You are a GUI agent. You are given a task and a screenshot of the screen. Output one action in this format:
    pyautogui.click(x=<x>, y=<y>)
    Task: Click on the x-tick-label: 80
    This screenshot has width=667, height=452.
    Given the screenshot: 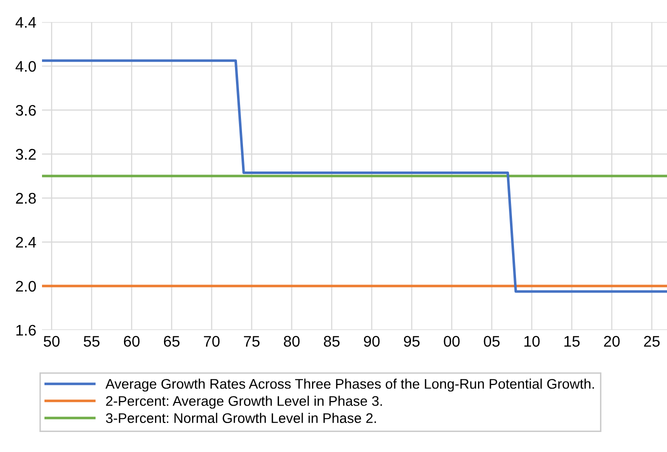 What is the action you would take?
    pyautogui.click(x=292, y=341)
    